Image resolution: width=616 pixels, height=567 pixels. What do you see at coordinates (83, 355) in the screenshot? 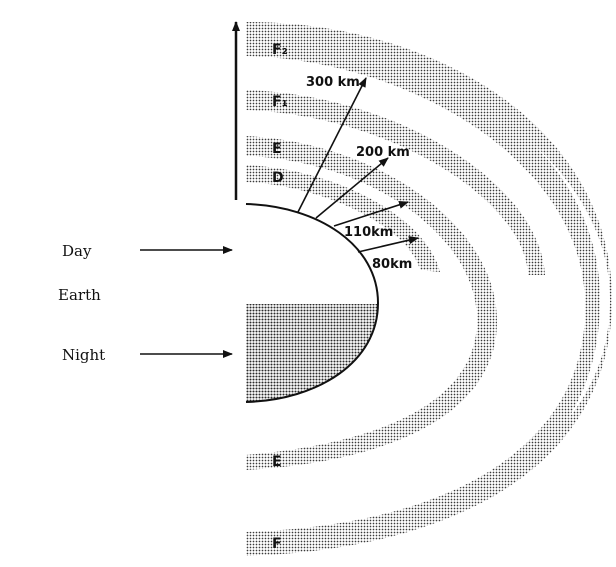
I see `night-label: Night` at bounding box center [83, 355].